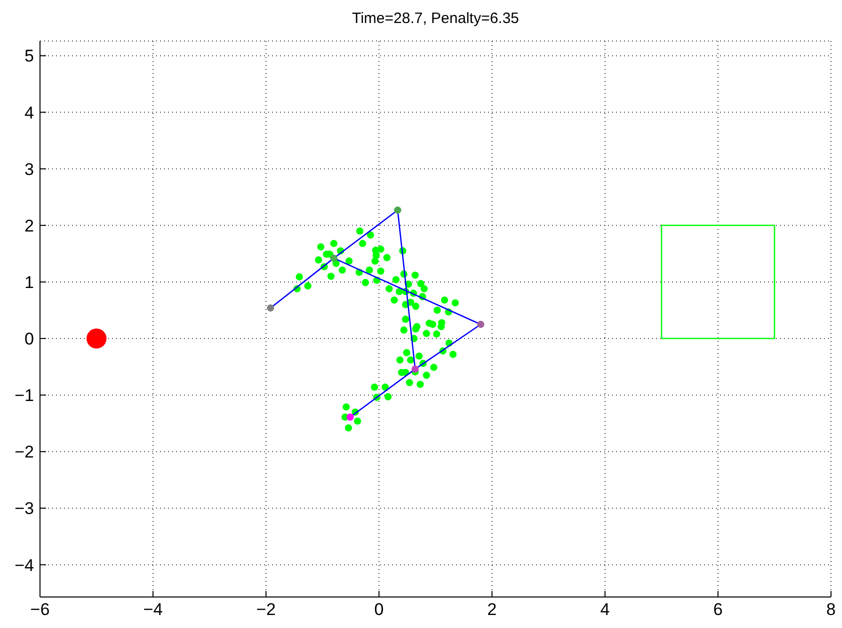 This screenshot has width=842, height=628. Describe the element at coordinates (492, 610) in the screenshot. I see `x-tick-label: 2` at that location.